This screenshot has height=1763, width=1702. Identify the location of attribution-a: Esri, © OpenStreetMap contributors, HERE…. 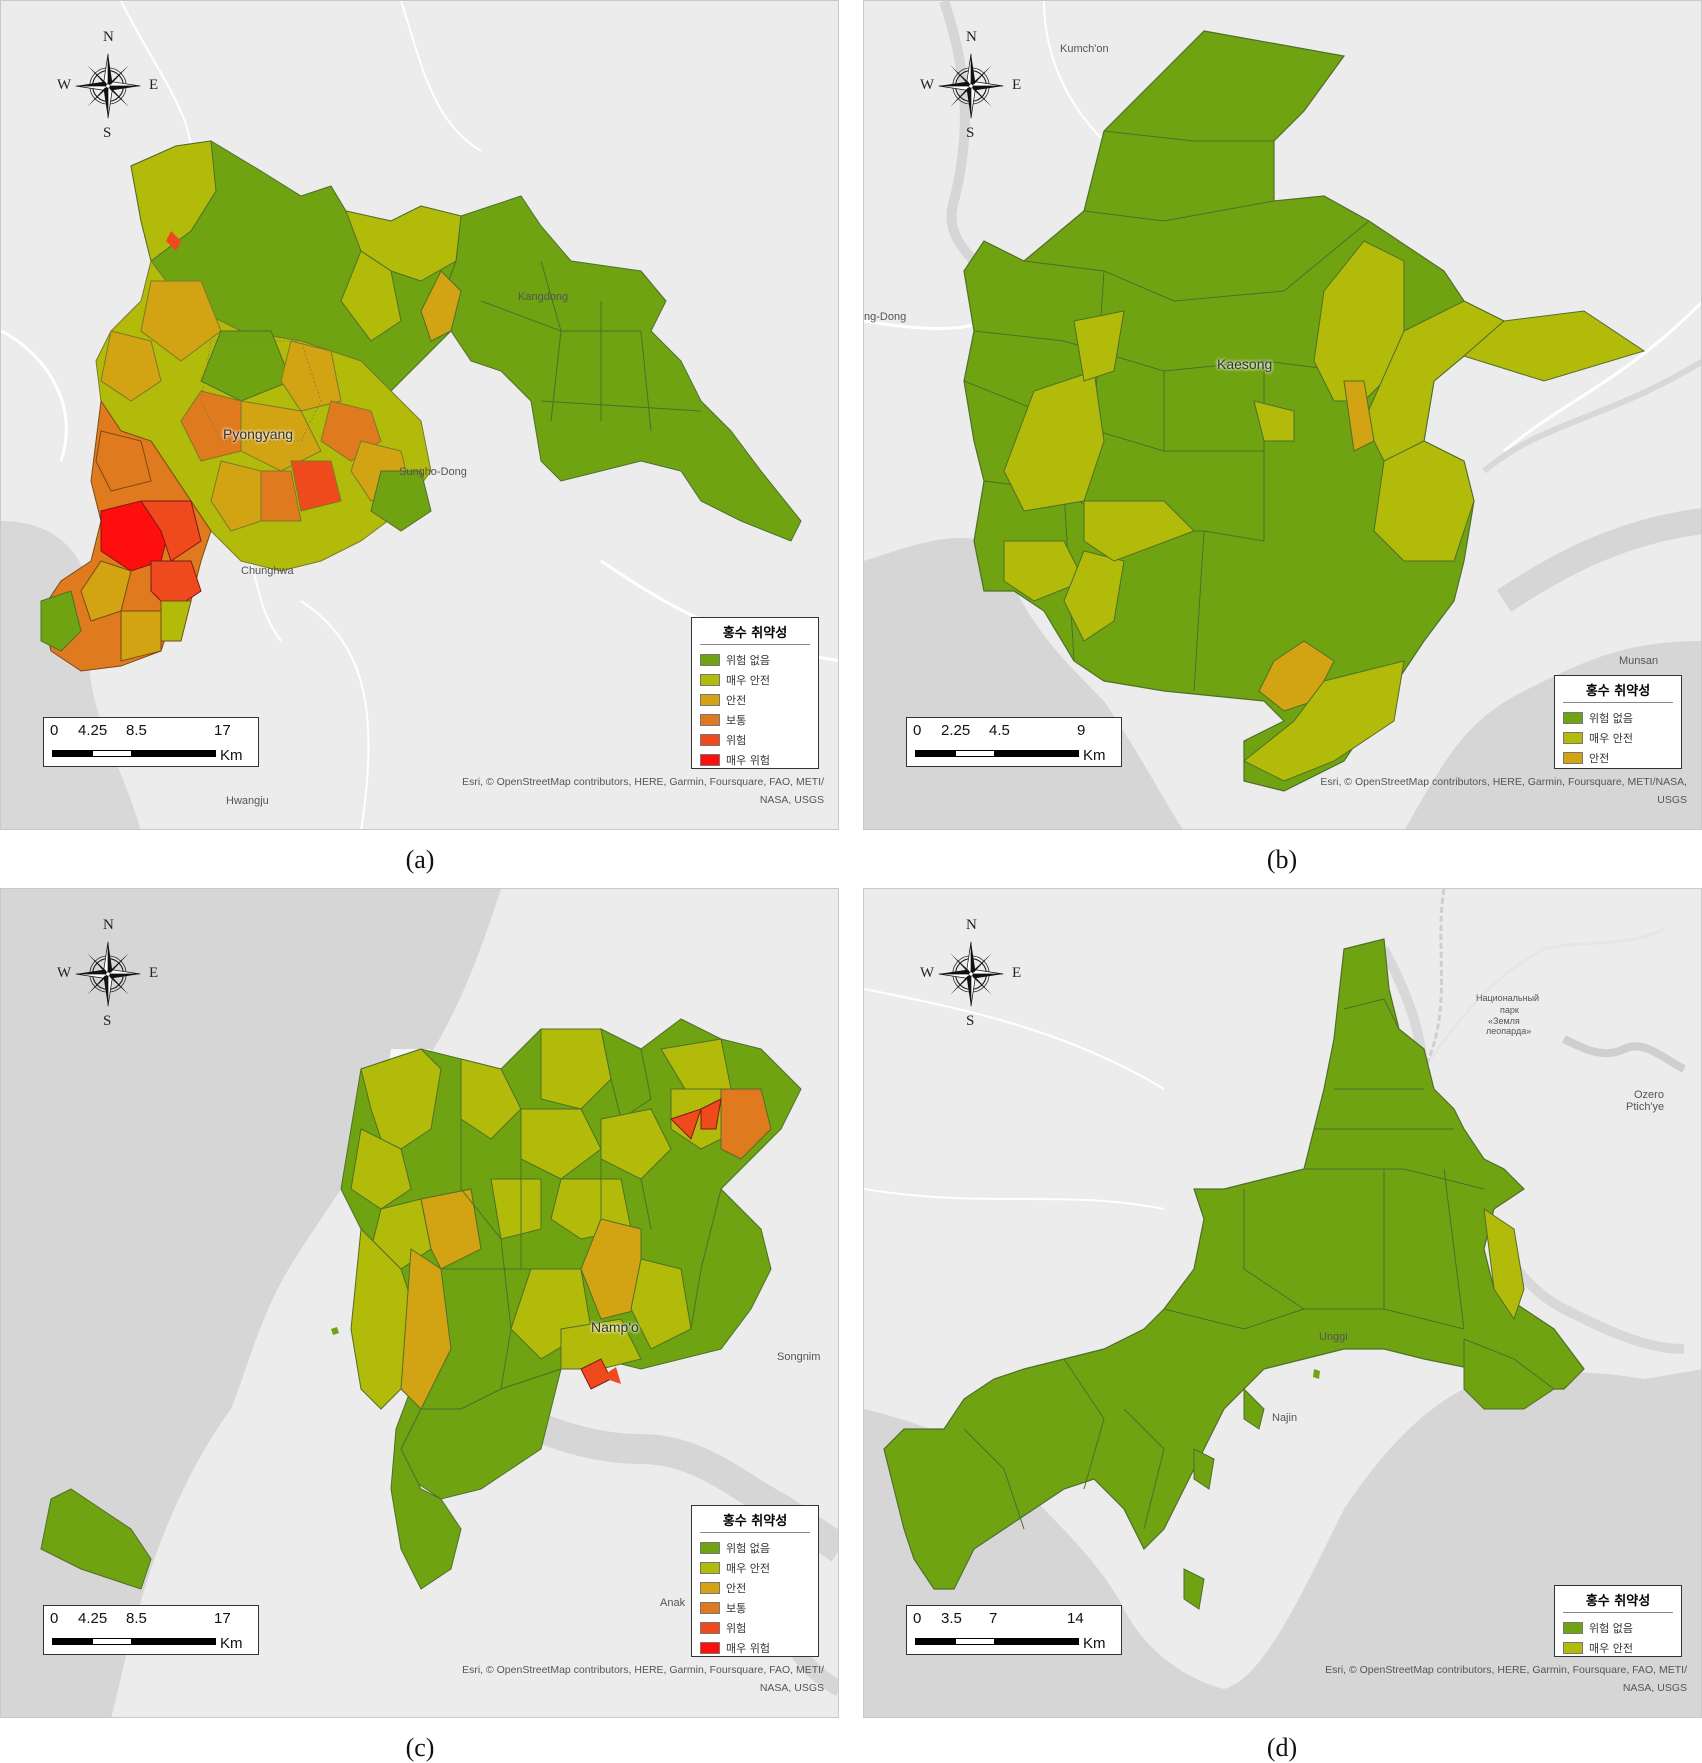
(544, 791).